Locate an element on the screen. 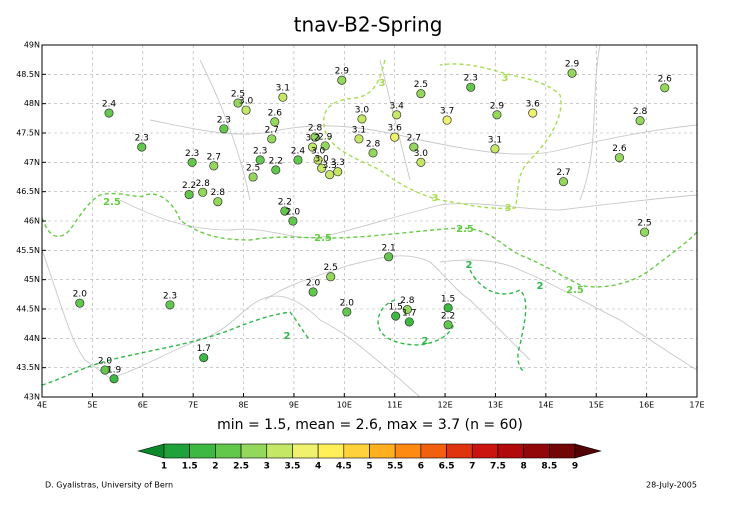  y-tick-label: 45N is located at coordinates (32, 279).